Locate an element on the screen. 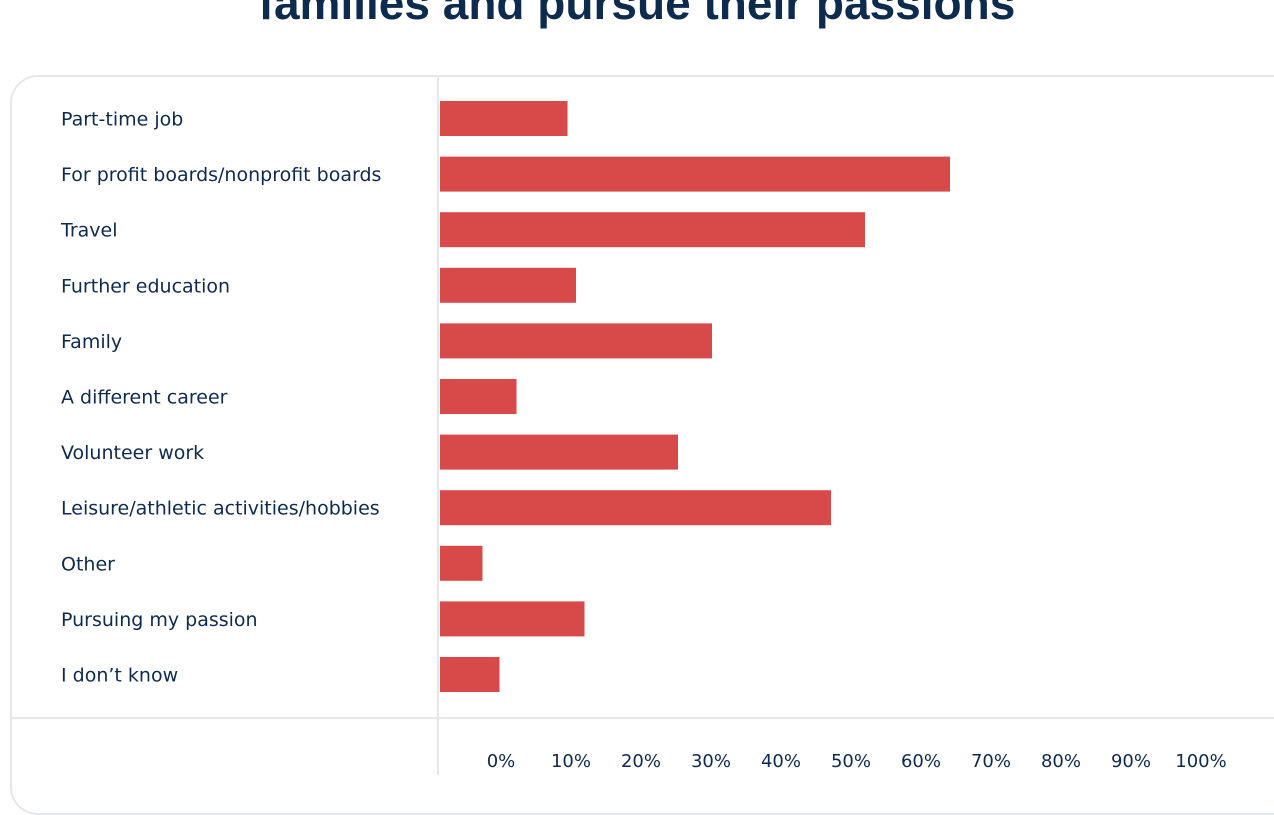 This screenshot has width=1274, height=815. x-tick-label: 90% is located at coordinates (1131, 760).